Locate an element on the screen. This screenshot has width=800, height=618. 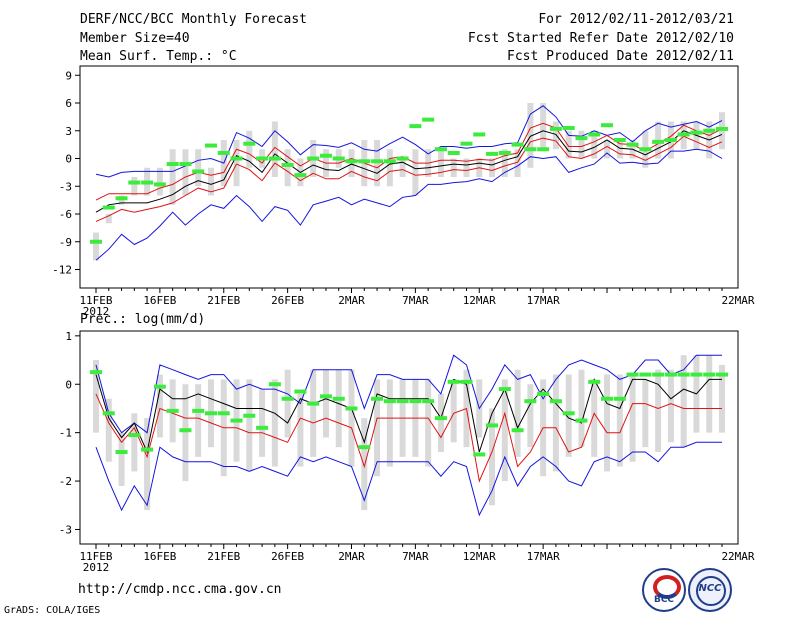
ensemble-mean-line is located at coordinates (409, 171).